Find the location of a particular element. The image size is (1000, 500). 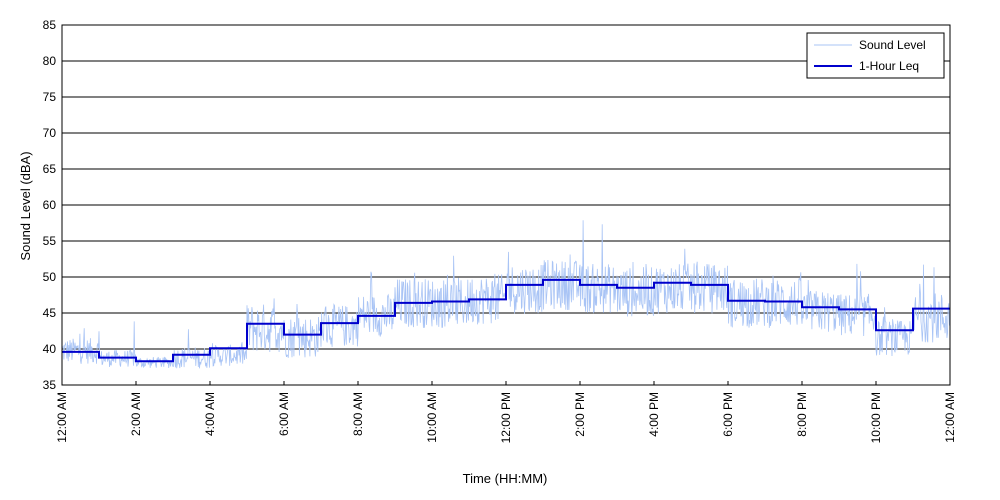

y-tick-label: 85 is located at coordinates (50, 25).